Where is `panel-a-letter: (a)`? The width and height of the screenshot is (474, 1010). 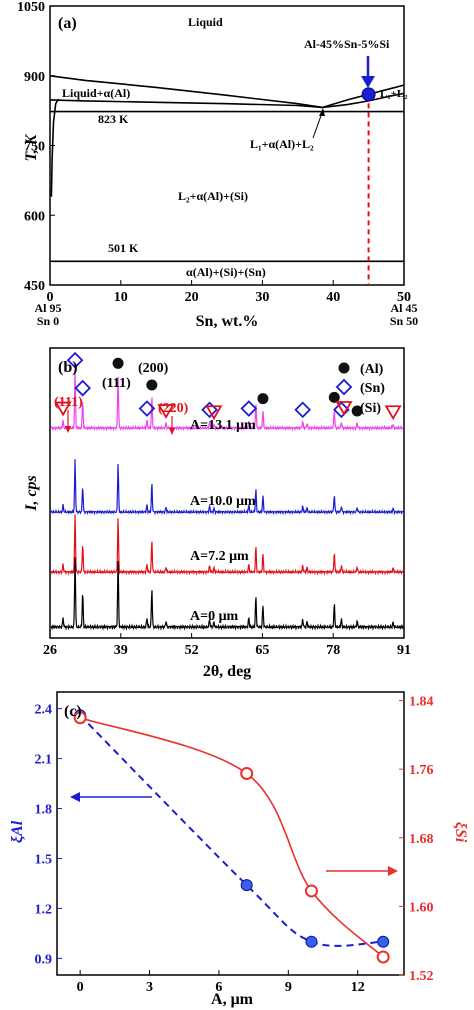
panel-a-letter: (a) is located at coordinates (67, 23).